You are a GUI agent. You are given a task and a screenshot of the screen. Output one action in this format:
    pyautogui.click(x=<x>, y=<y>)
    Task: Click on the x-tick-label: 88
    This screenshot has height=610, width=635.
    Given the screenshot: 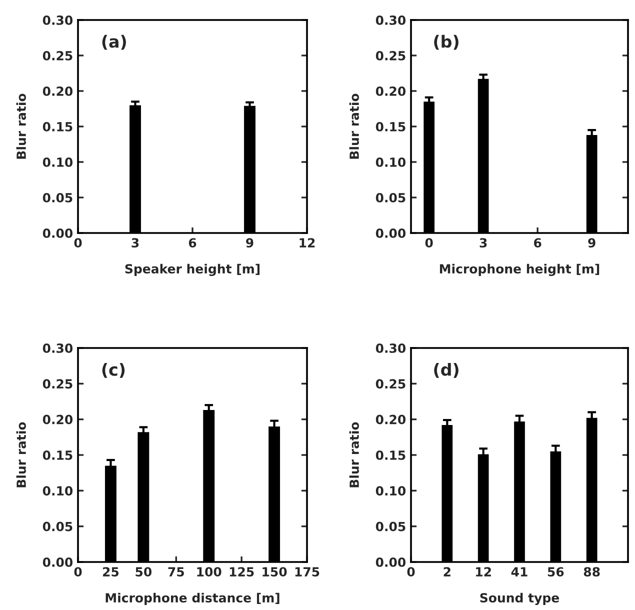 What is the action you would take?
    pyautogui.click(x=592, y=572)
    